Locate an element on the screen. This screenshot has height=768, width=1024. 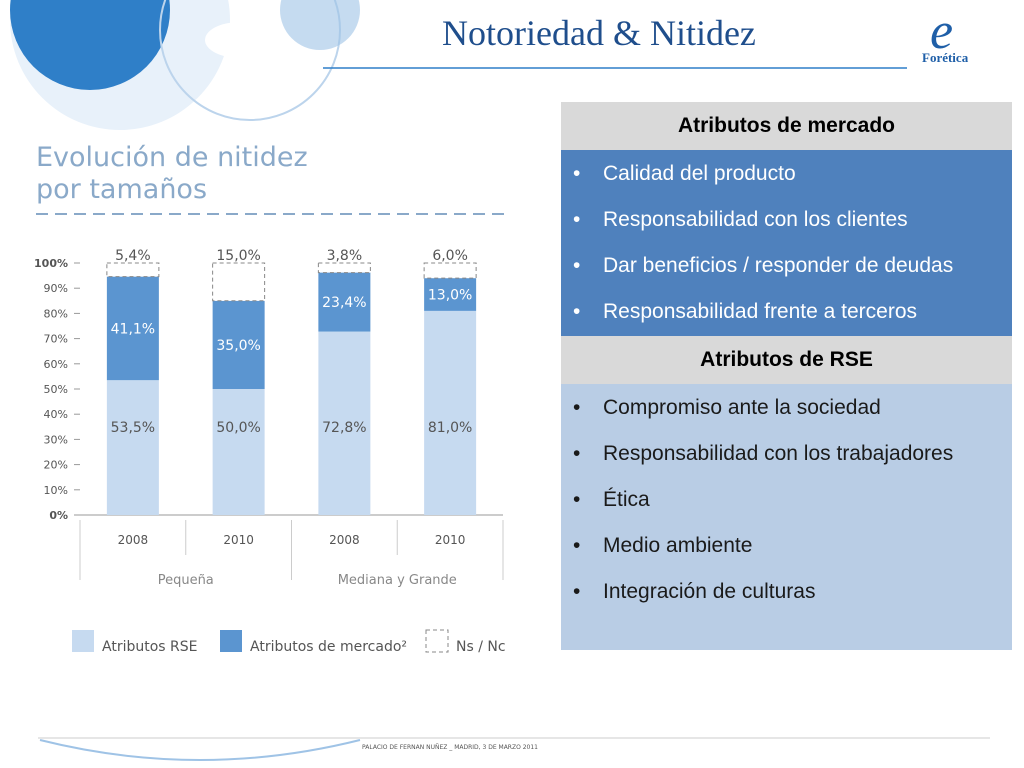
legend-label: Ns / Nc is located at coordinates (481, 647).